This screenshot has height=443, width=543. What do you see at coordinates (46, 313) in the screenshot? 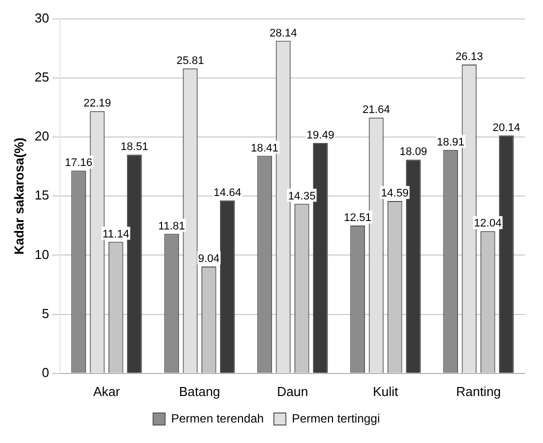
I see `y-tick-label: 5` at bounding box center [46, 313].